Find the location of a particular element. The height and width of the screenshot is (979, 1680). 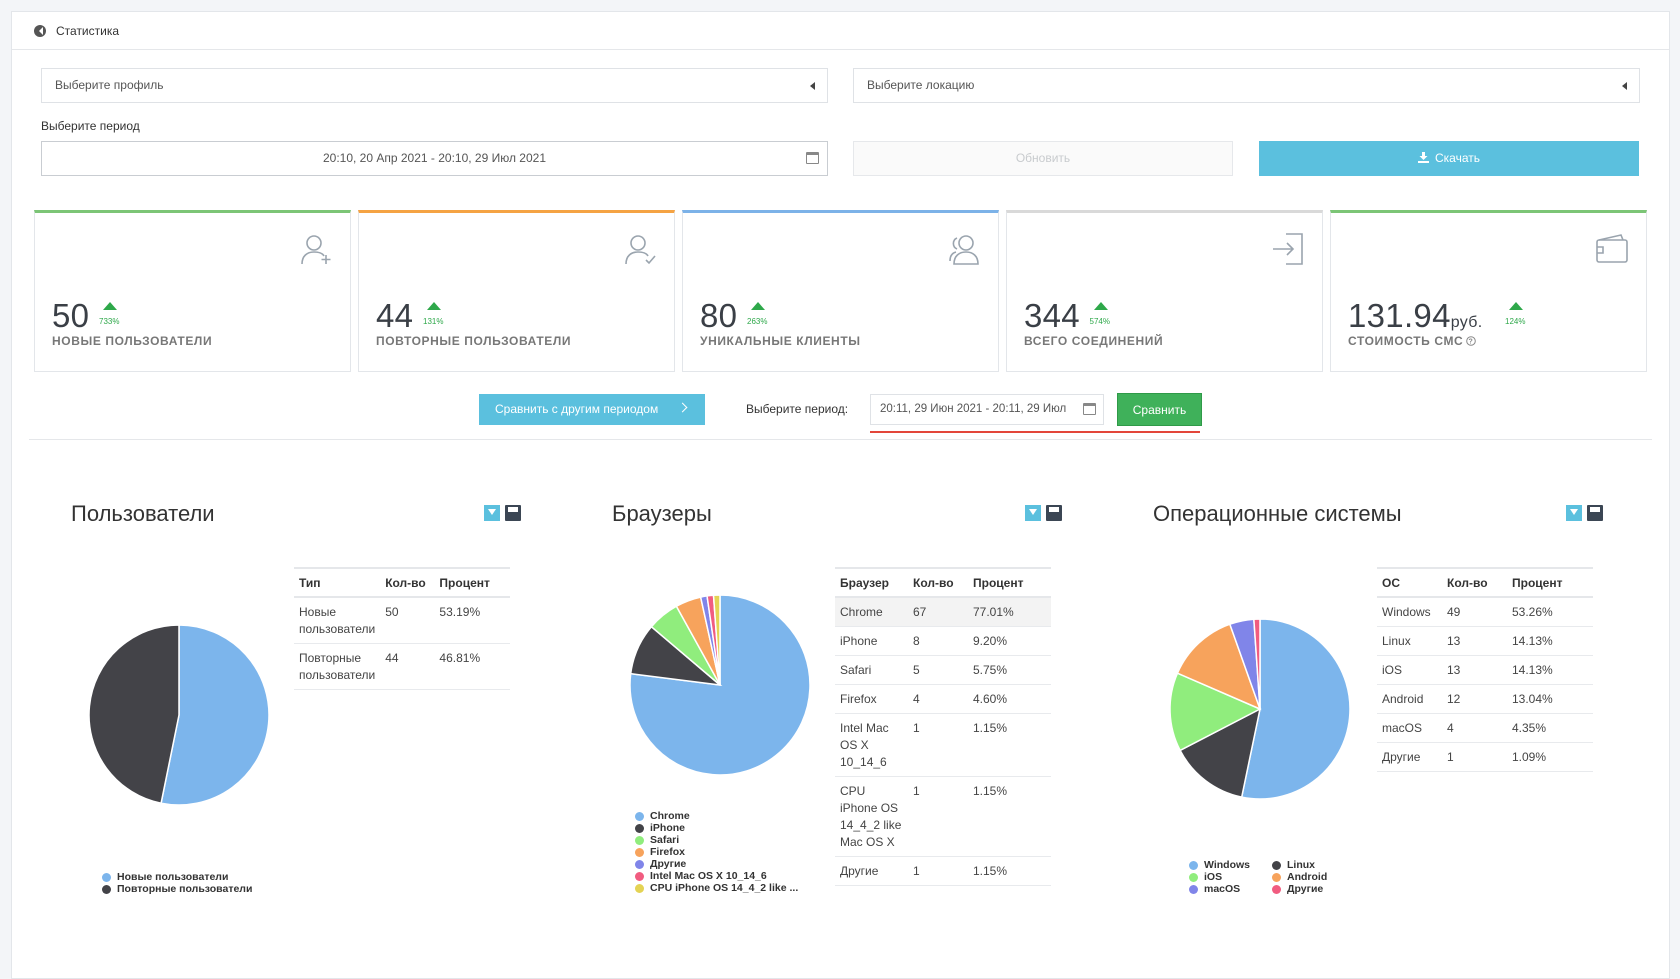

trend-percent: 733% is located at coordinates (109, 321).